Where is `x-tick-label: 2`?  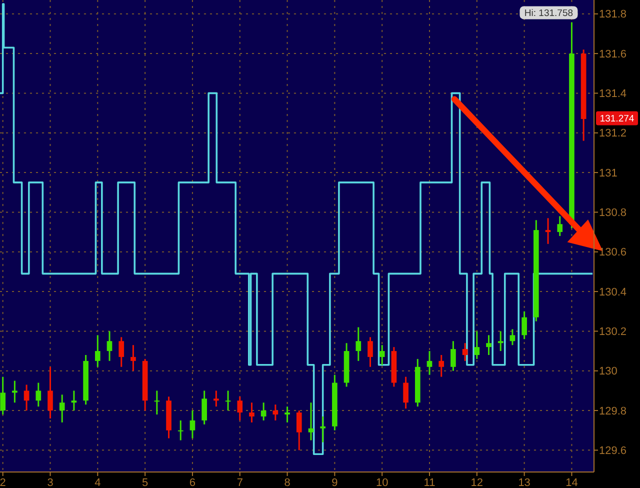
x-tick-label: 2 is located at coordinates (3, 482).